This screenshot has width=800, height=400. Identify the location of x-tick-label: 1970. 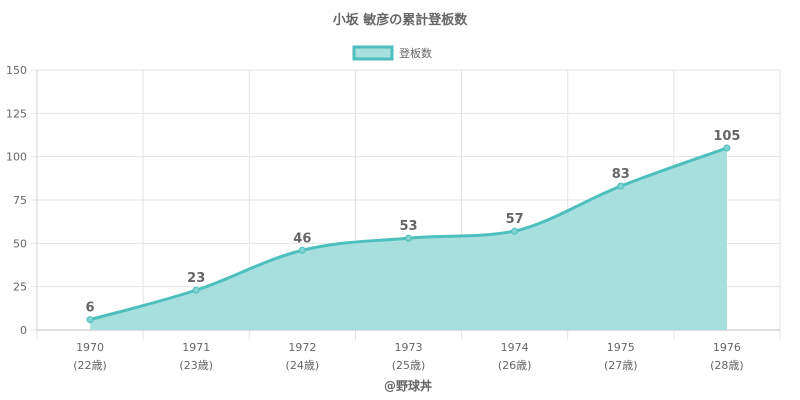
(90, 347).